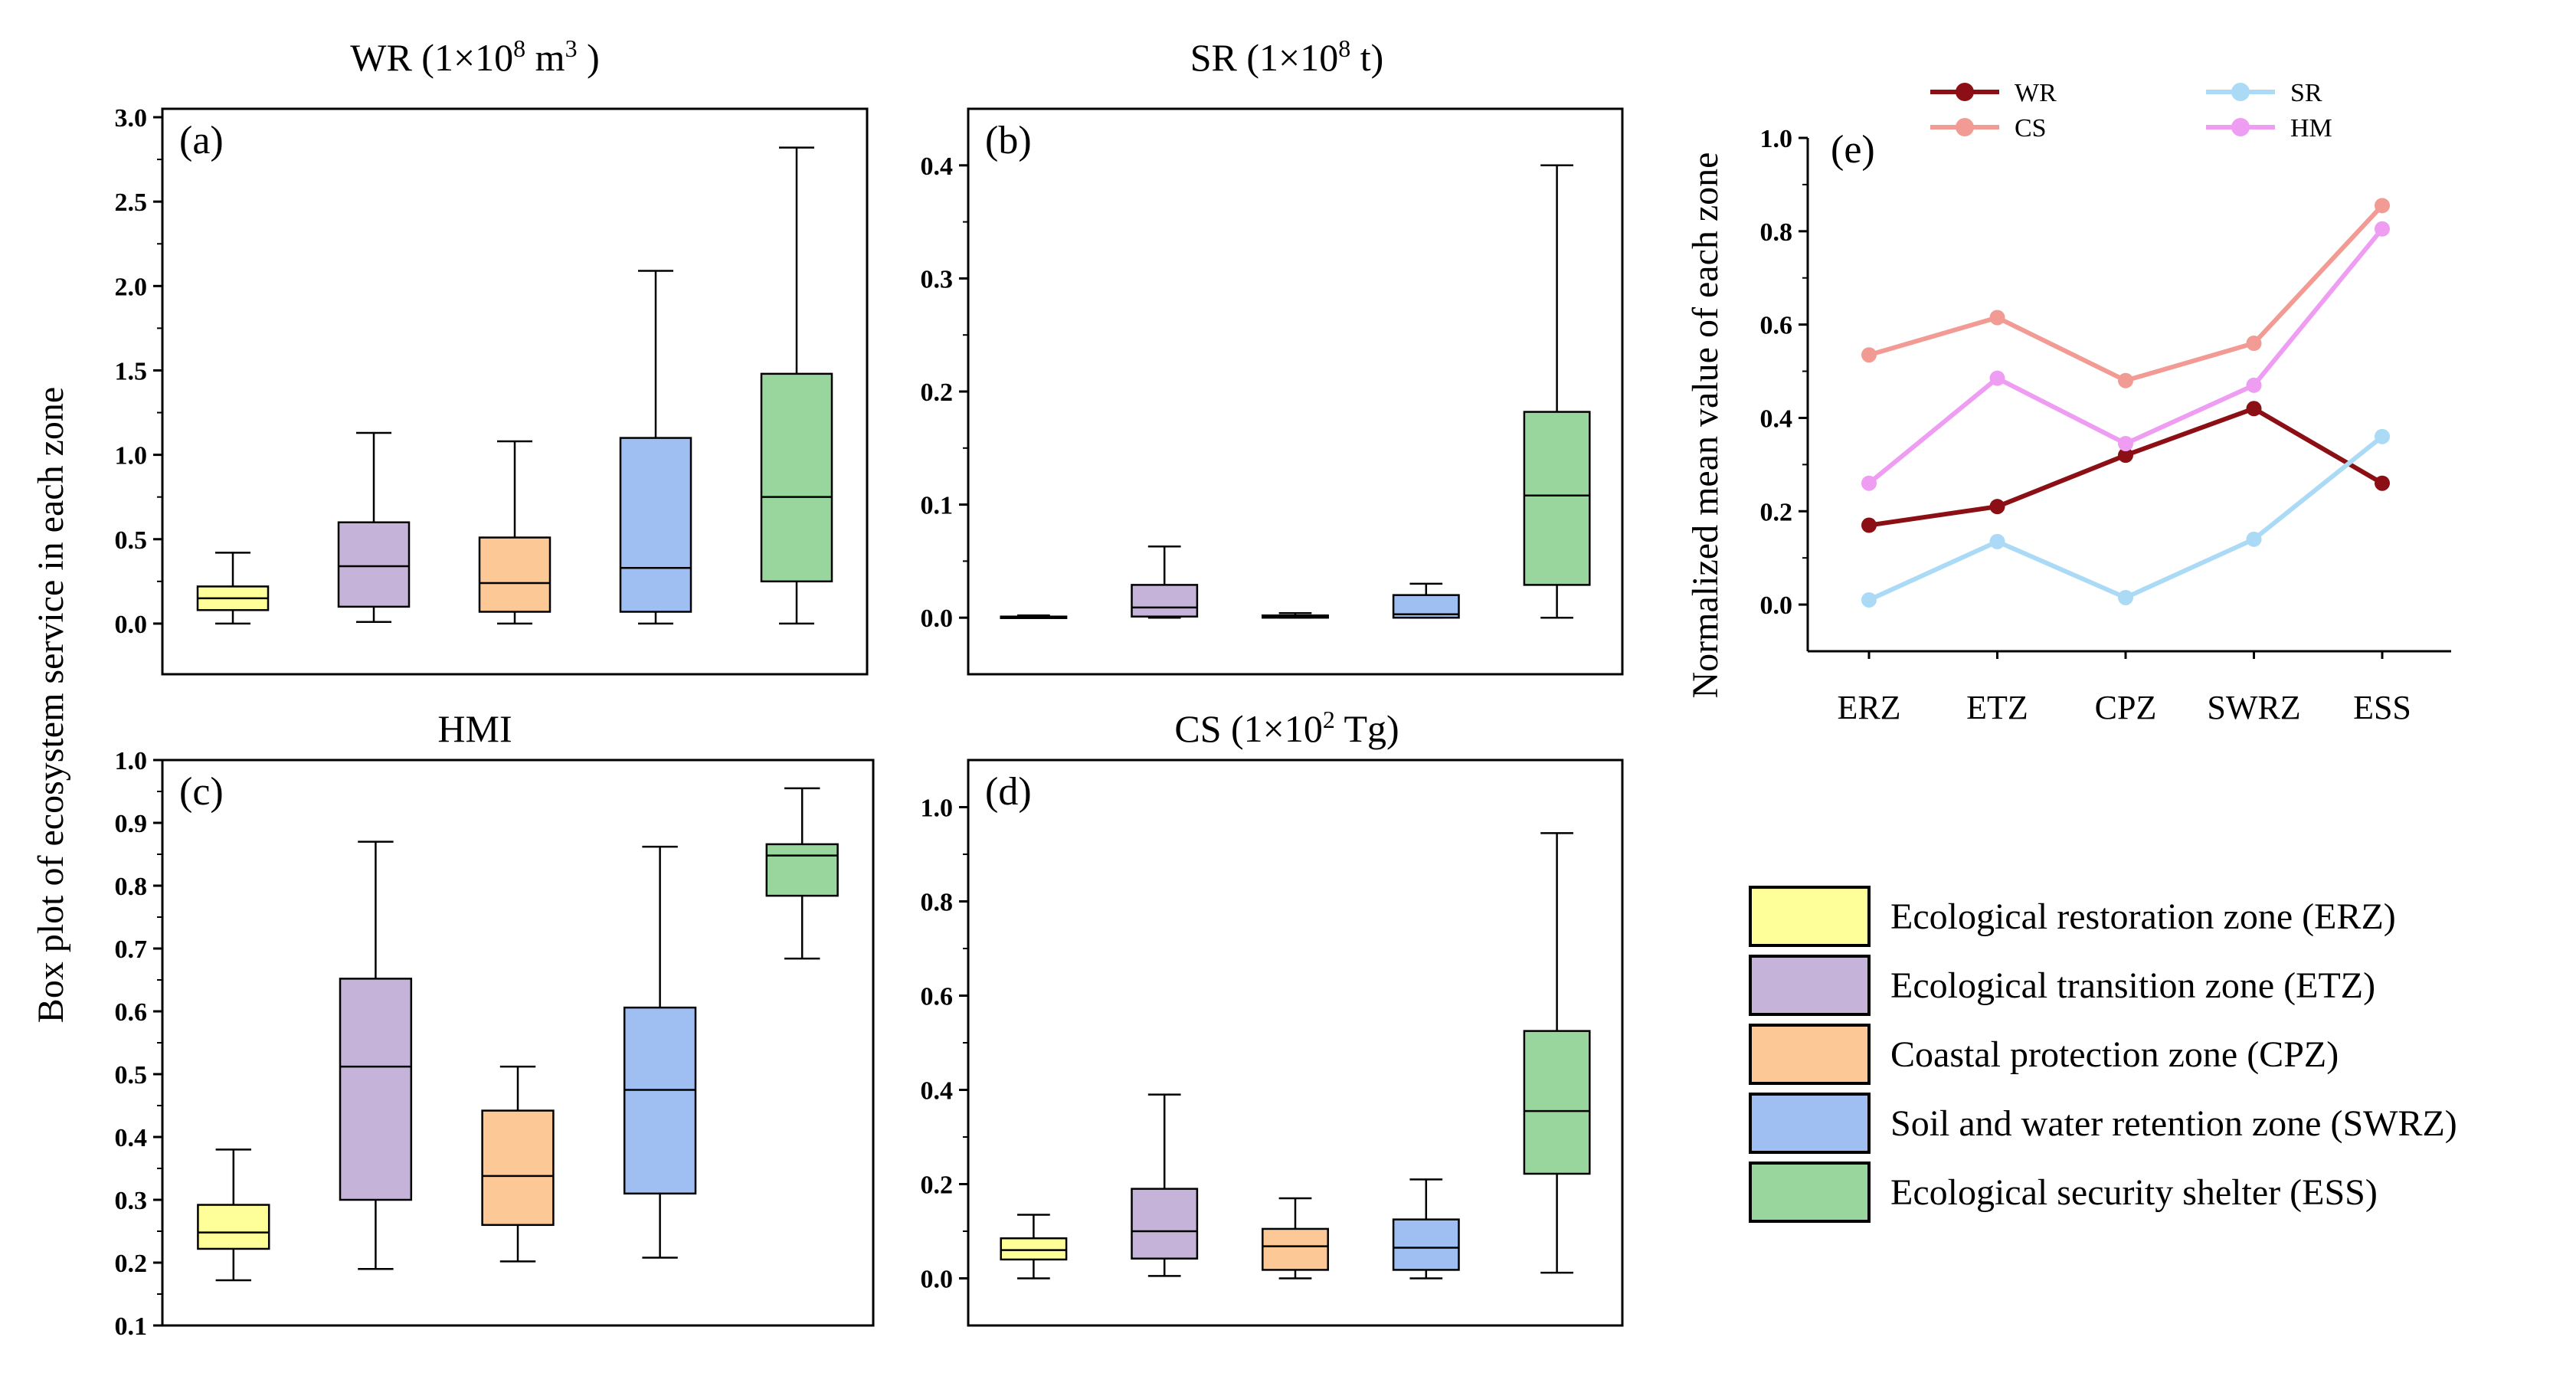 The width and height of the screenshot is (2576, 1386). I want to click on y-tick-label: 2.0, so click(131, 287).